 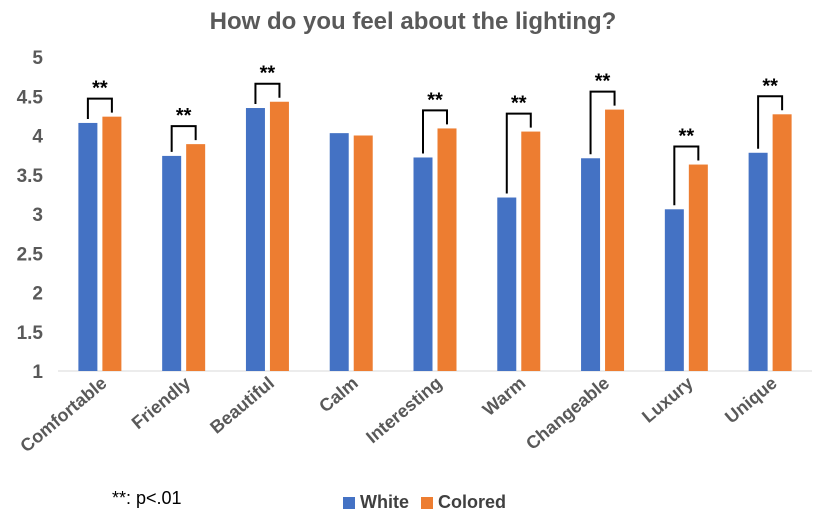 What do you see at coordinates (37, 294) in the screenshot?
I see `y-tick-label: 2` at bounding box center [37, 294].